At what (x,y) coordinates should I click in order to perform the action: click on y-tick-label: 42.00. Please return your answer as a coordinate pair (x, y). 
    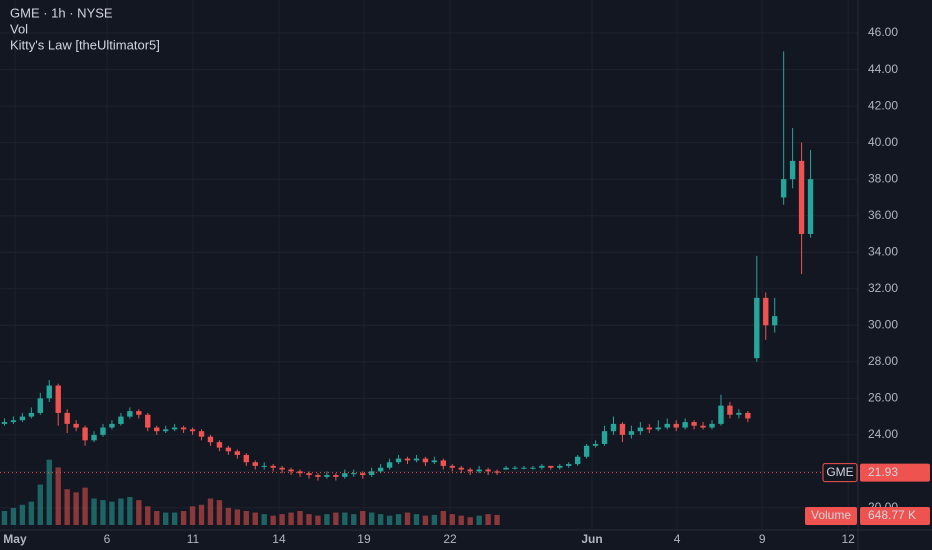
    Looking at the image, I should click on (883, 105).